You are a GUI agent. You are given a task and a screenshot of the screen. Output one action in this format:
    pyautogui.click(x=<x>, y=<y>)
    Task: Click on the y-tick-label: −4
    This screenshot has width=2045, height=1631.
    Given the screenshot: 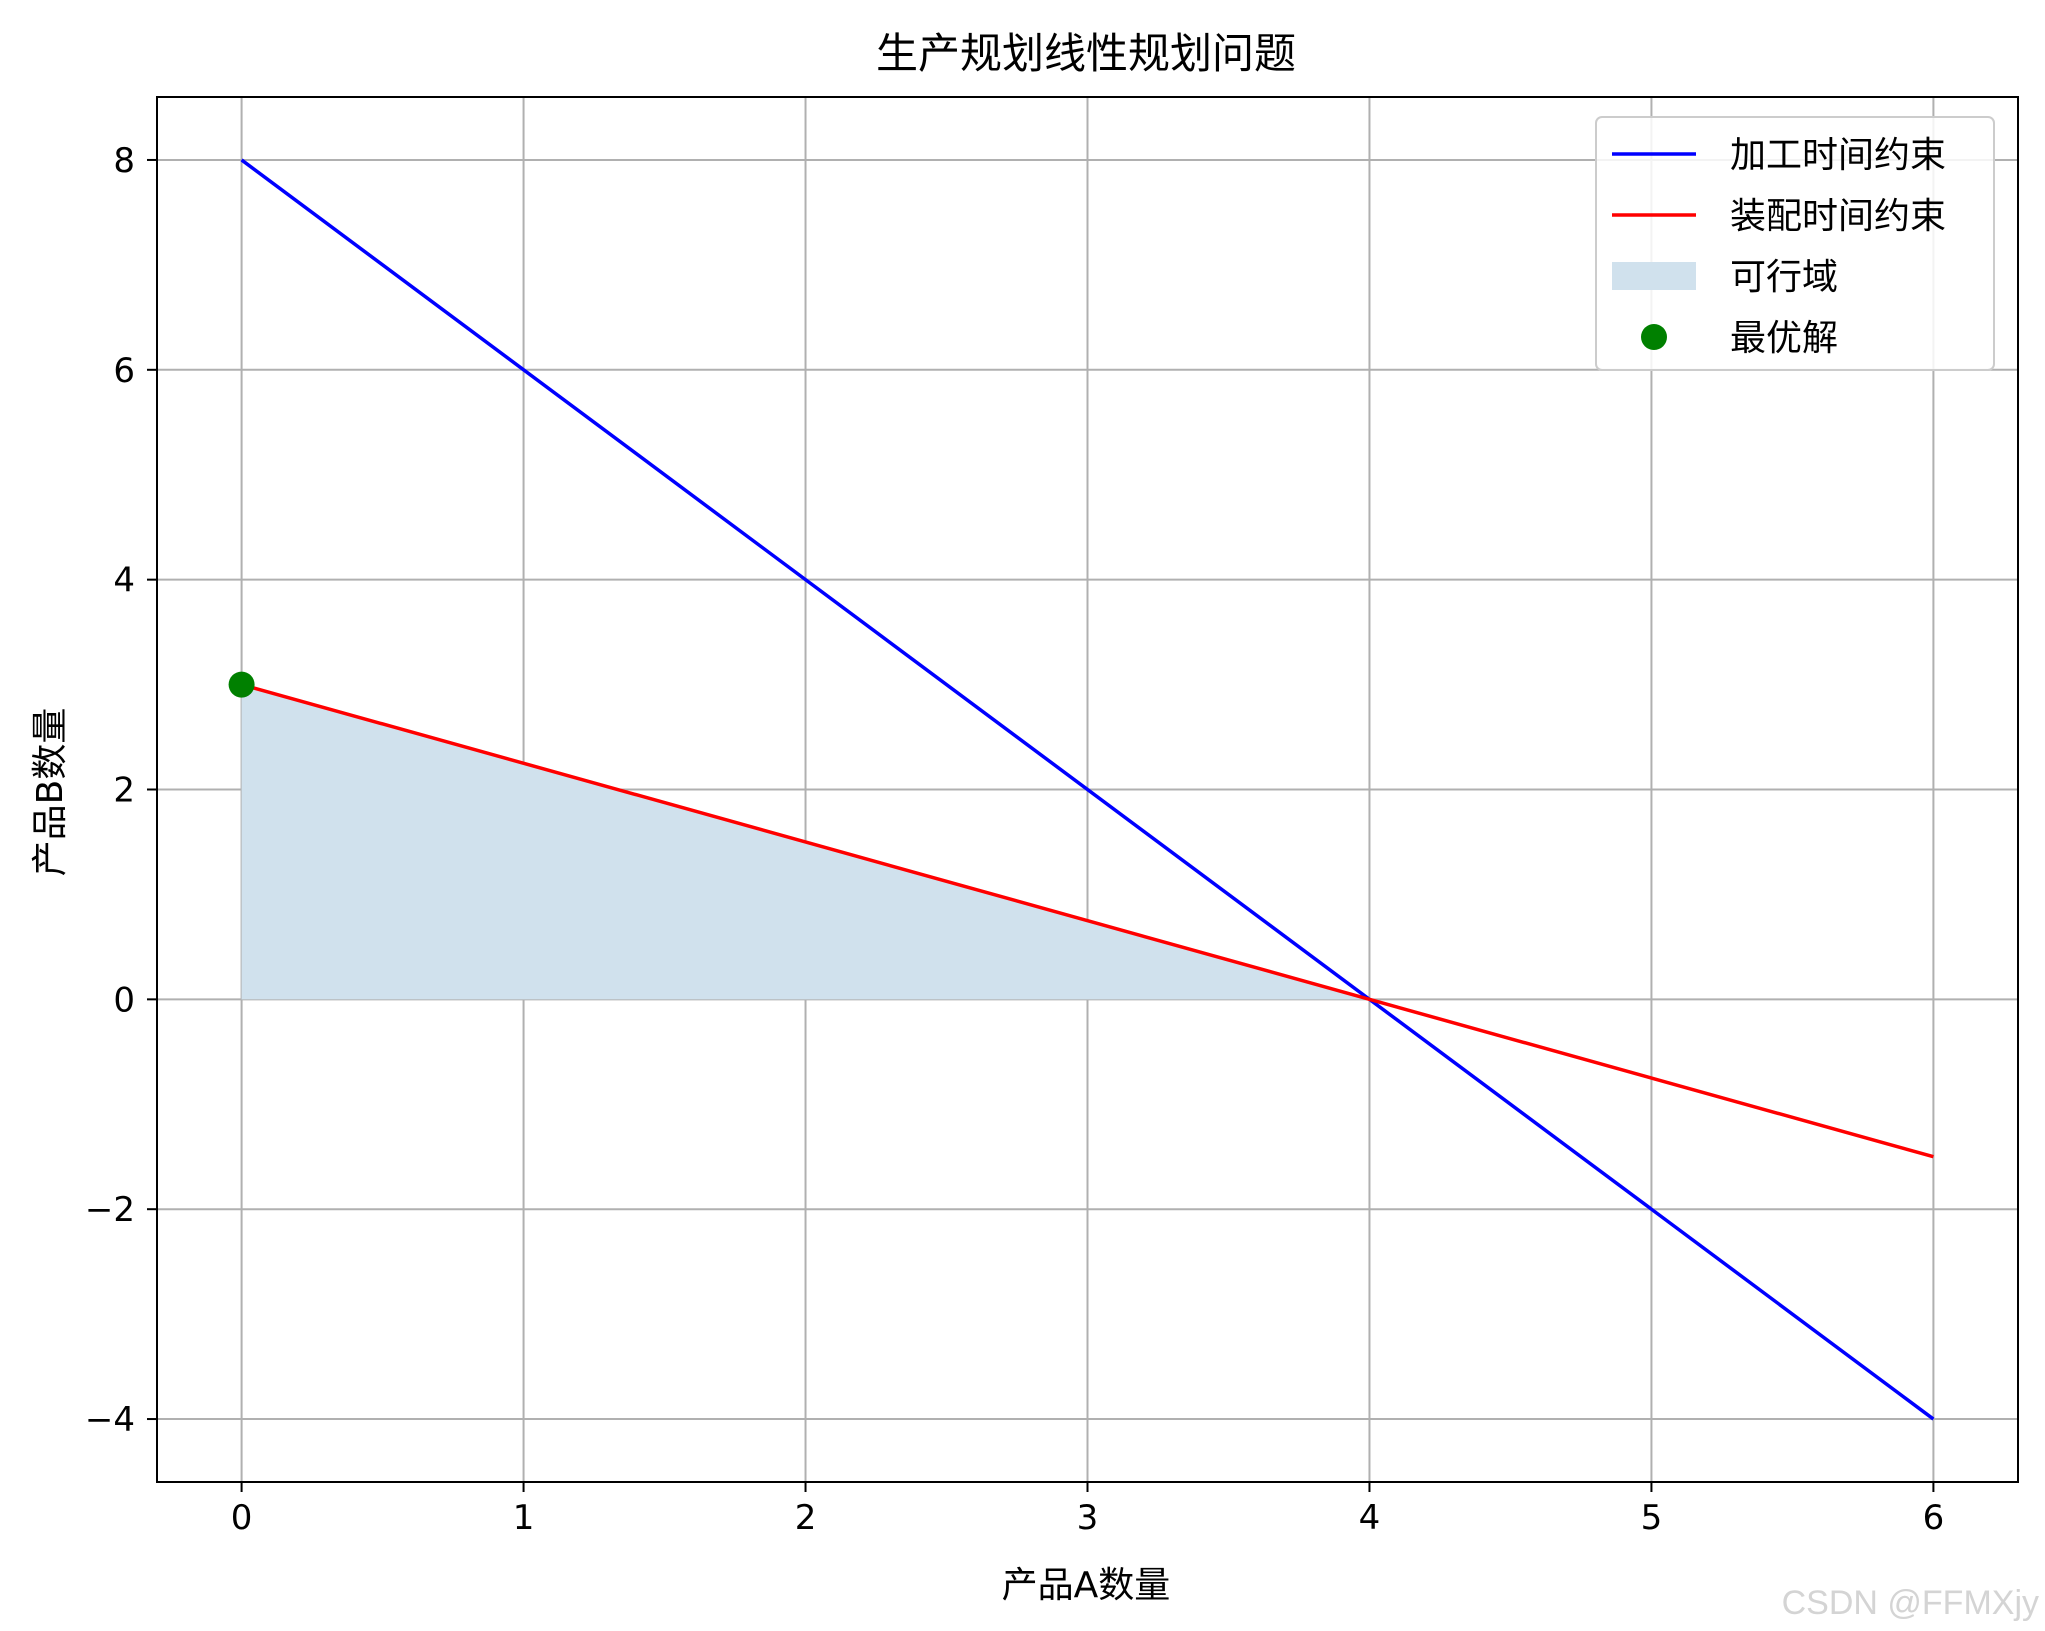 What is the action you would take?
    pyautogui.click(x=110, y=1420)
    